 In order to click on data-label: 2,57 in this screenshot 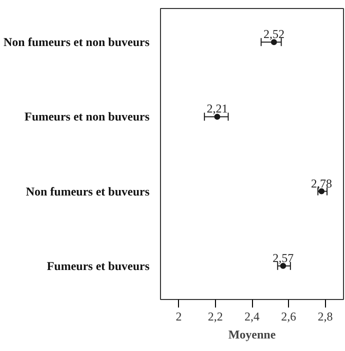, I will do `click(283, 257)`.